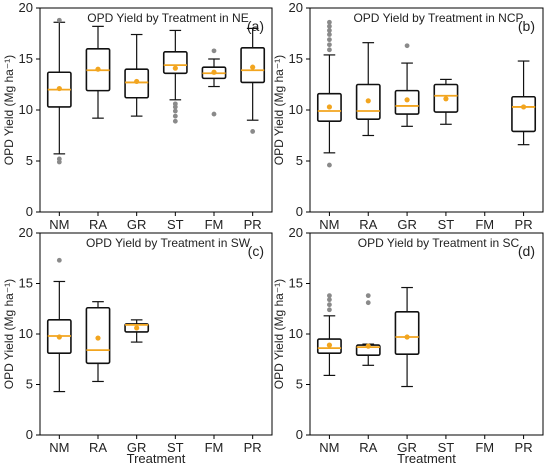  Describe the element at coordinates (256, 251) in the screenshot. I see `panel-label: (c)` at that location.